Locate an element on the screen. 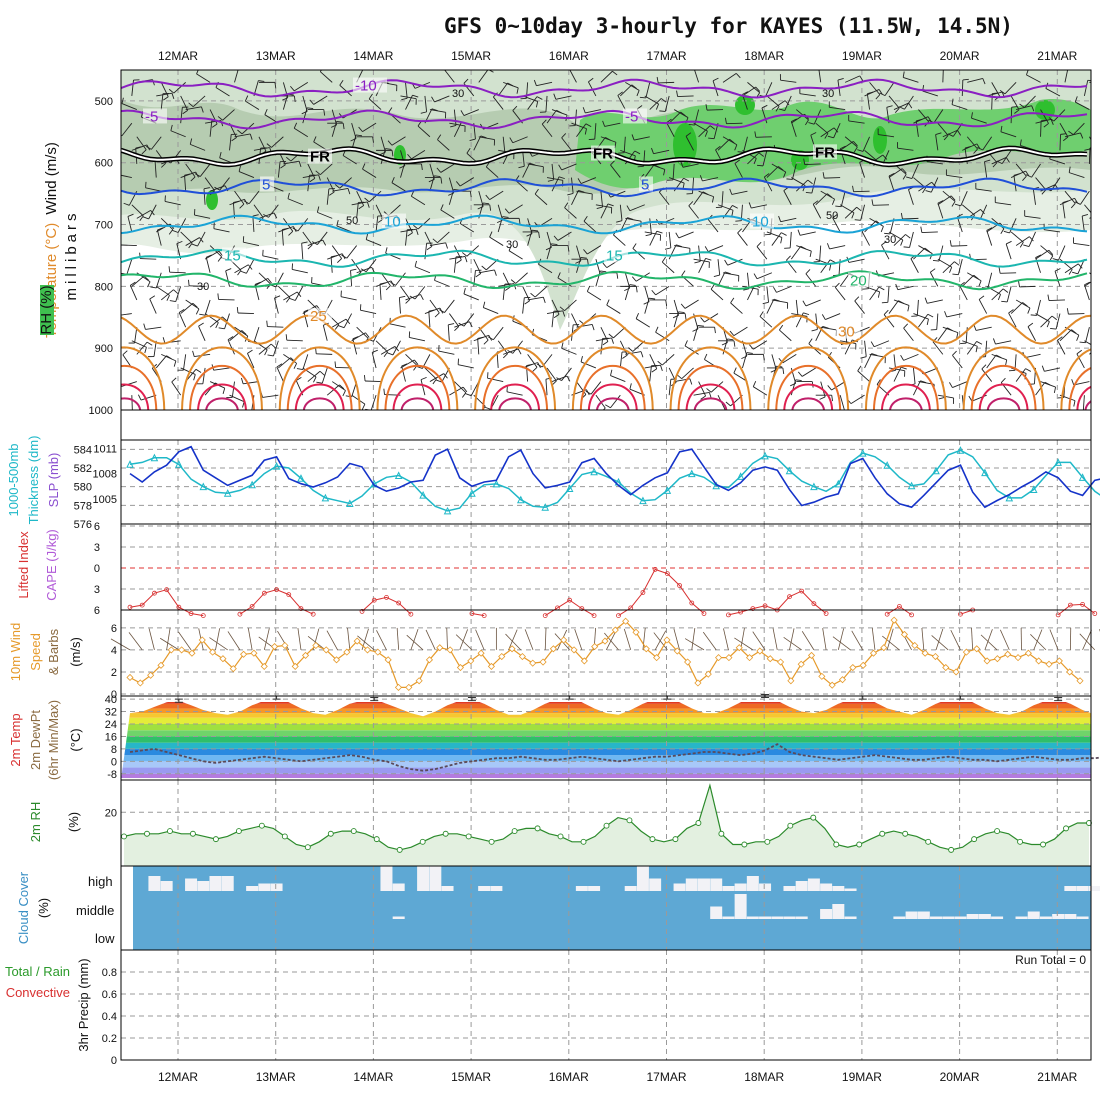 The image size is (1100, 1100). bottom-date-tick: 16MAR is located at coordinates (569, 1077).